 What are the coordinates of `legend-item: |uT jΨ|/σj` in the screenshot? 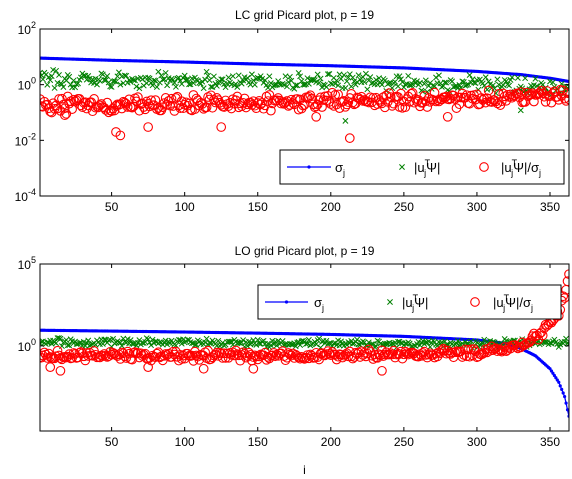 It's located at (510, 168).